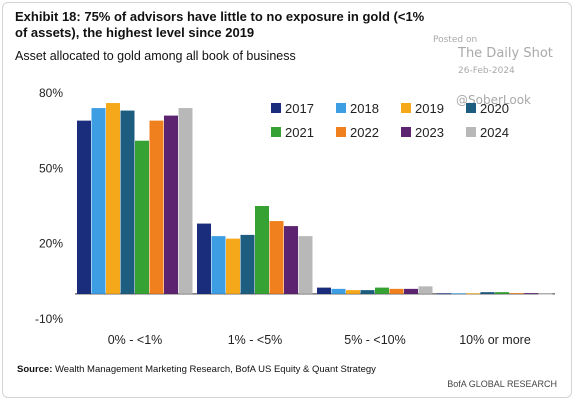  I want to click on legend-label-2023: 2023, so click(429, 132).